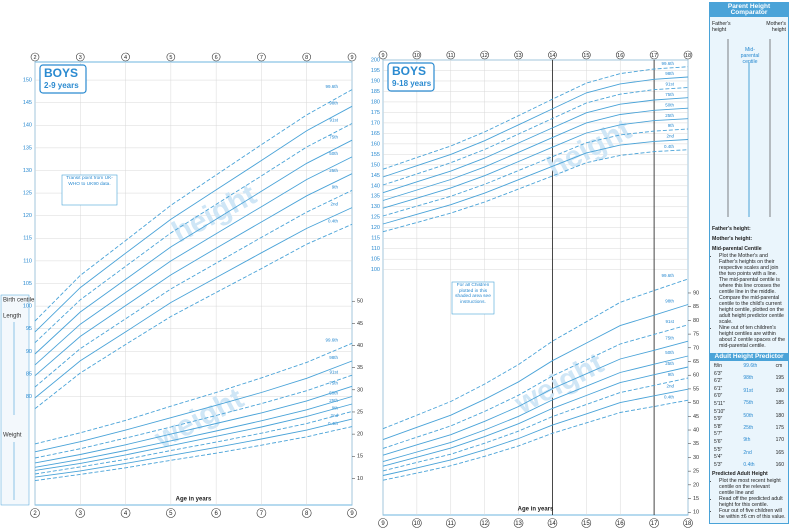 This screenshot has width=791, height=528. Describe the element at coordinates (360, 346) in the screenshot. I see `y2-tick-label: 40` at that location.